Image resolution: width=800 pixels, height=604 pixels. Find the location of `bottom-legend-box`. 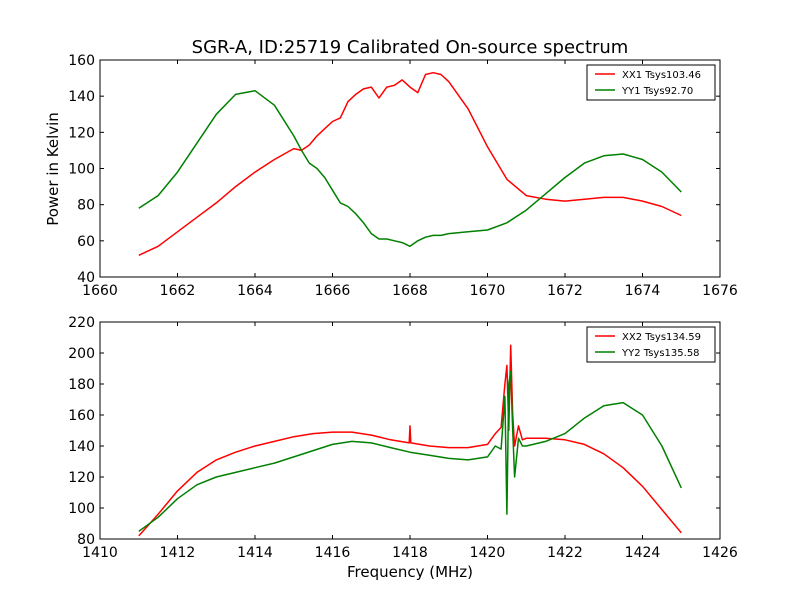

bottom-legend-box is located at coordinates (651, 344).